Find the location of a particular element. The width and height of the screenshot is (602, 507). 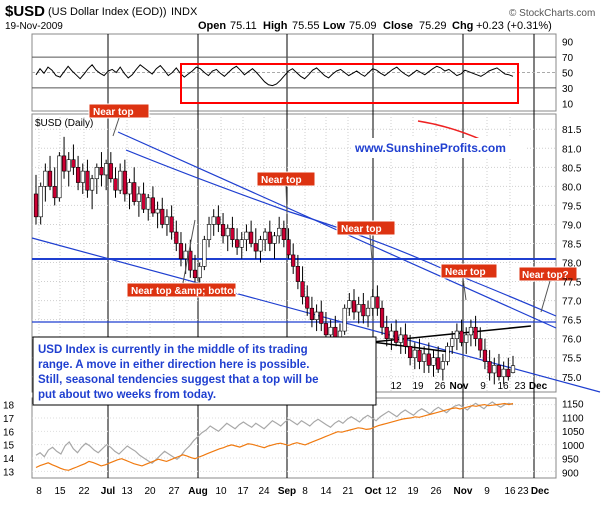

chg-value: +0.23 (+0.31%) is located at coordinates (514, 26).